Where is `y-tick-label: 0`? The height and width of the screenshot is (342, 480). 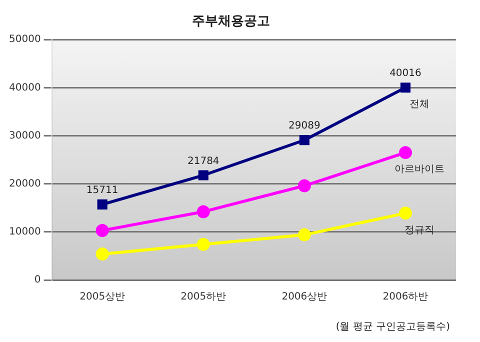
y-tick-label: 0 is located at coordinates (37, 280).